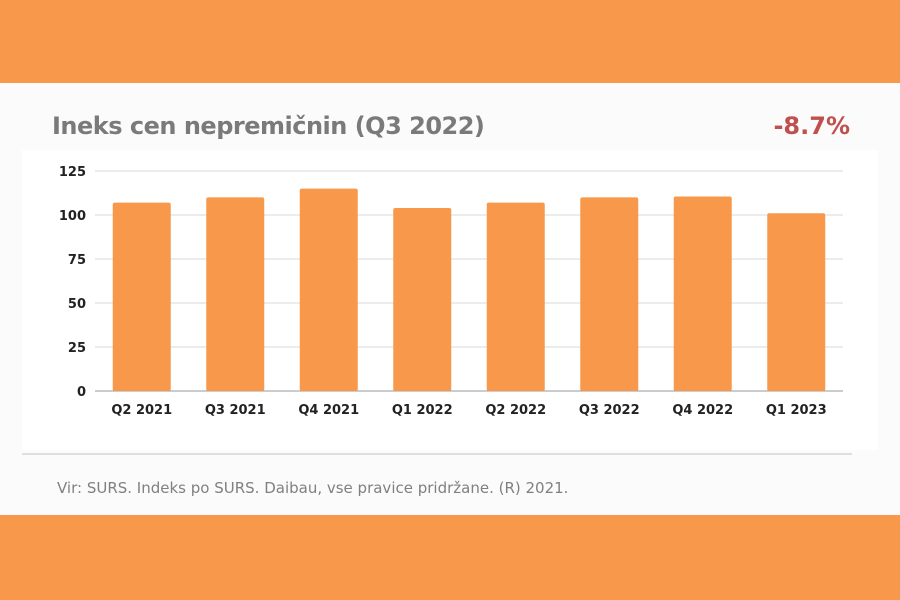 The height and width of the screenshot is (600, 900). I want to click on chart-title: Ineks cen nepremičnin (Q3 2022), so click(268, 126).